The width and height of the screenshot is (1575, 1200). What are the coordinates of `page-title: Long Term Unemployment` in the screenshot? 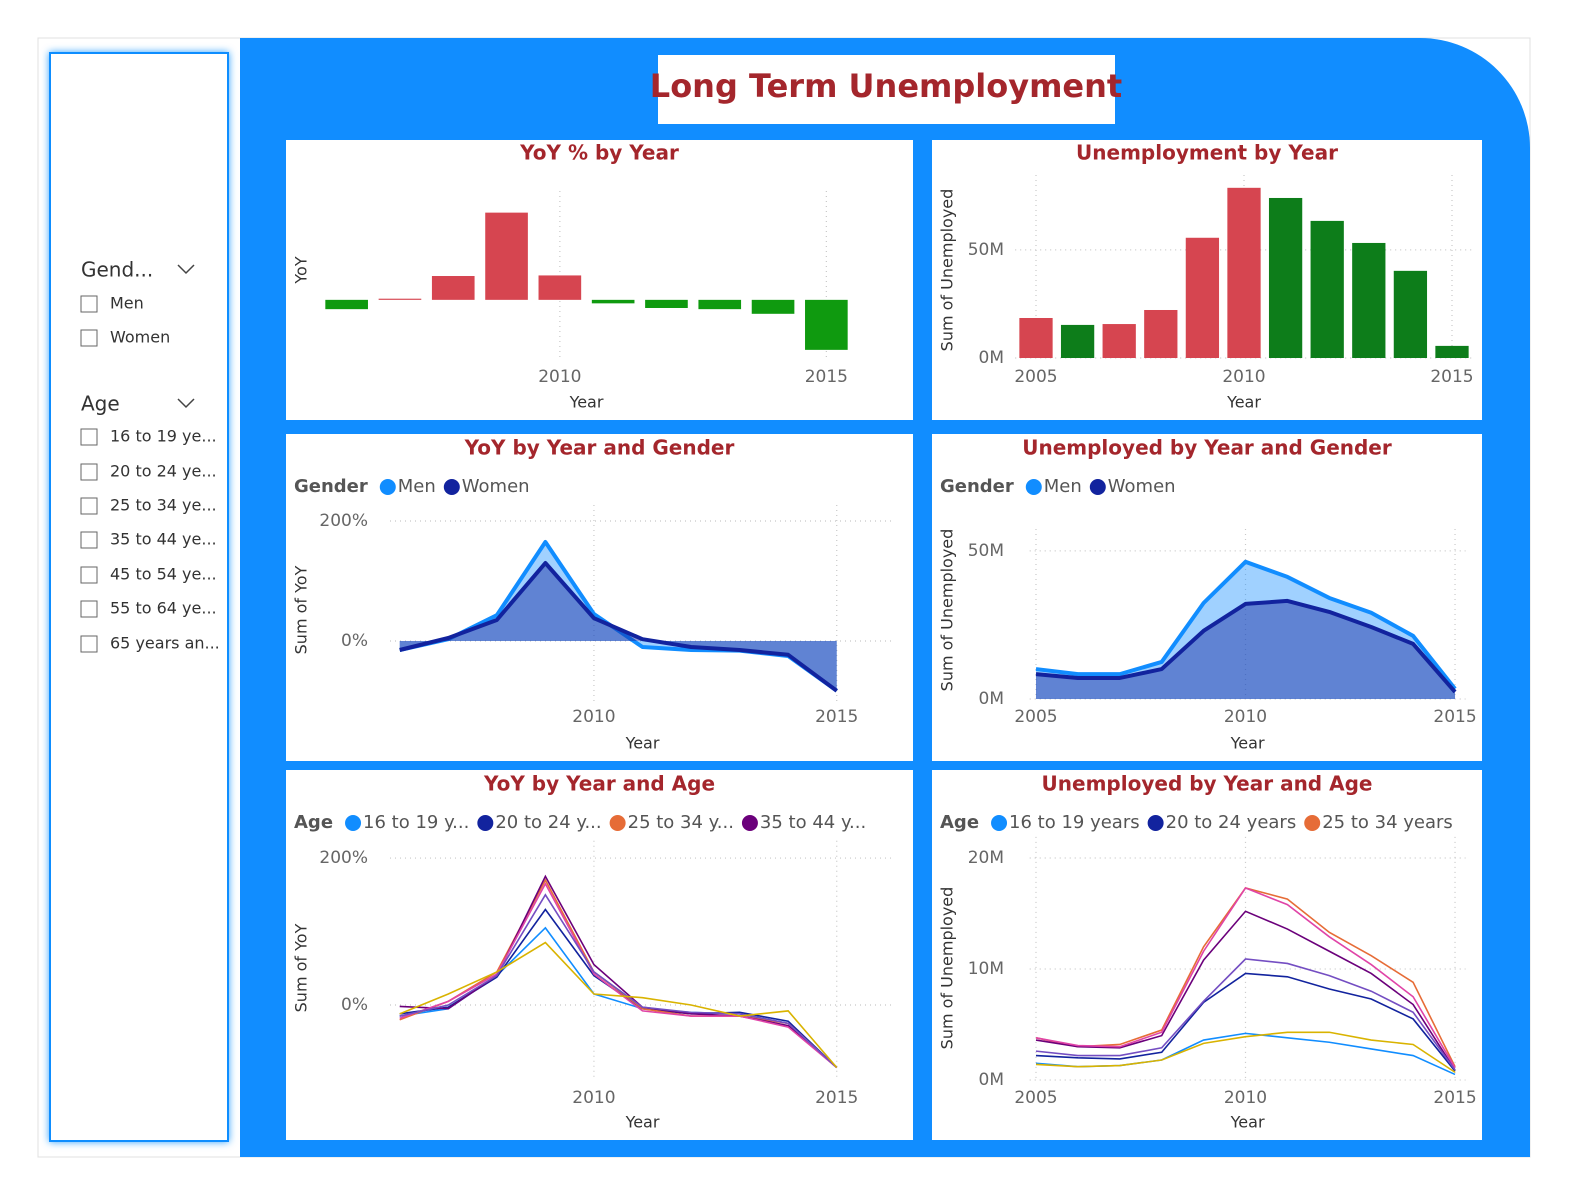 It's located at (886, 86).